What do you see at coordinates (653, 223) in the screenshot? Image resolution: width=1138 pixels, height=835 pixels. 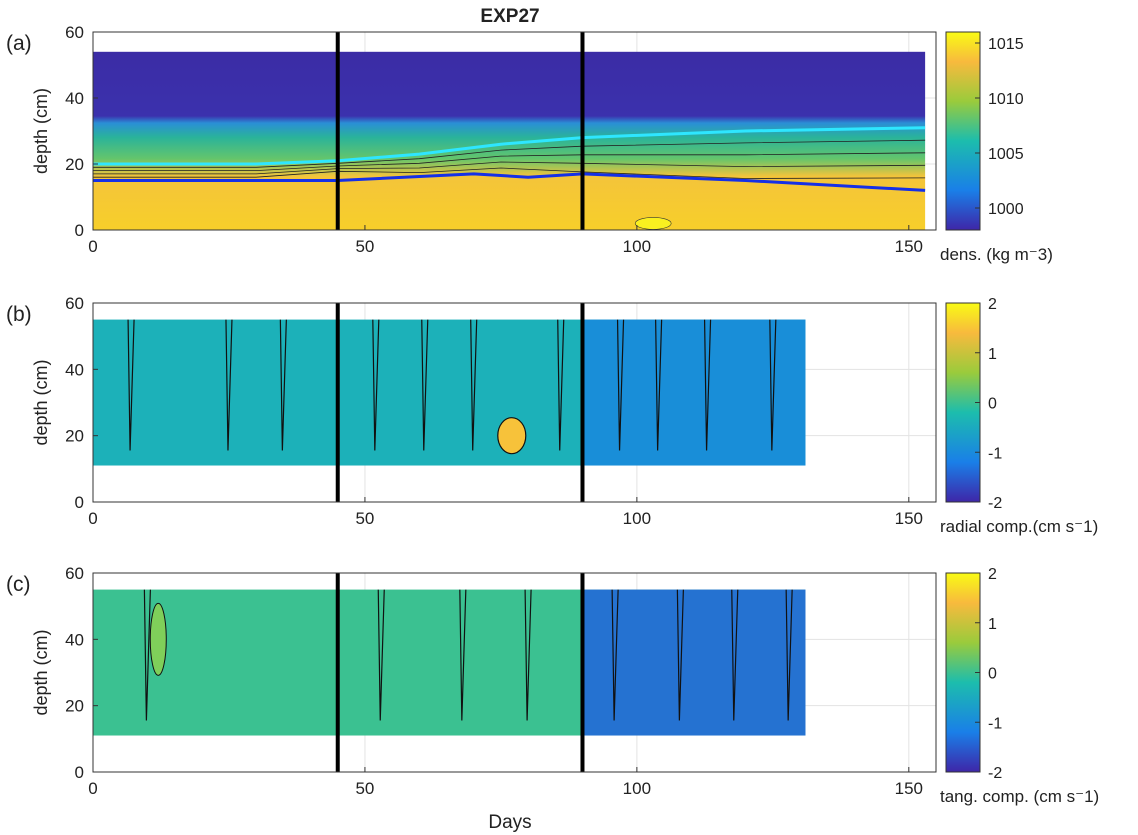 I see `density-bottom-patch` at bounding box center [653, 223].